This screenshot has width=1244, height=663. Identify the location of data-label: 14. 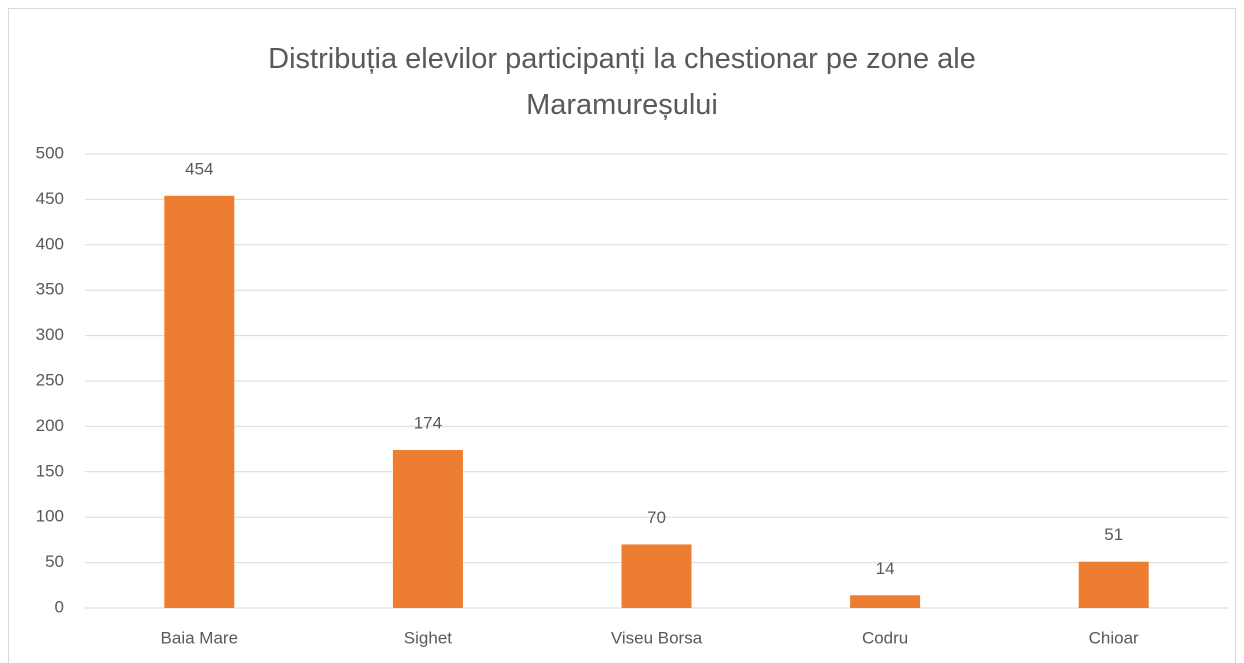
(885, 568).